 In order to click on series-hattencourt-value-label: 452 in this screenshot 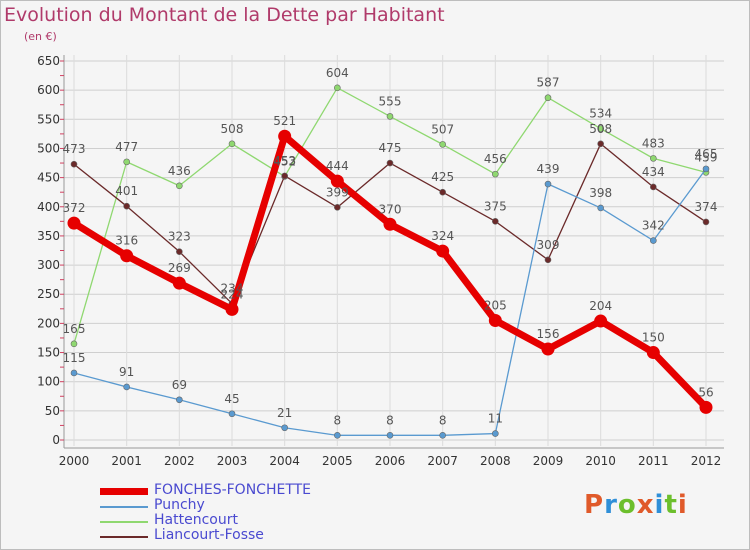, I will do `click(284, 161)`.